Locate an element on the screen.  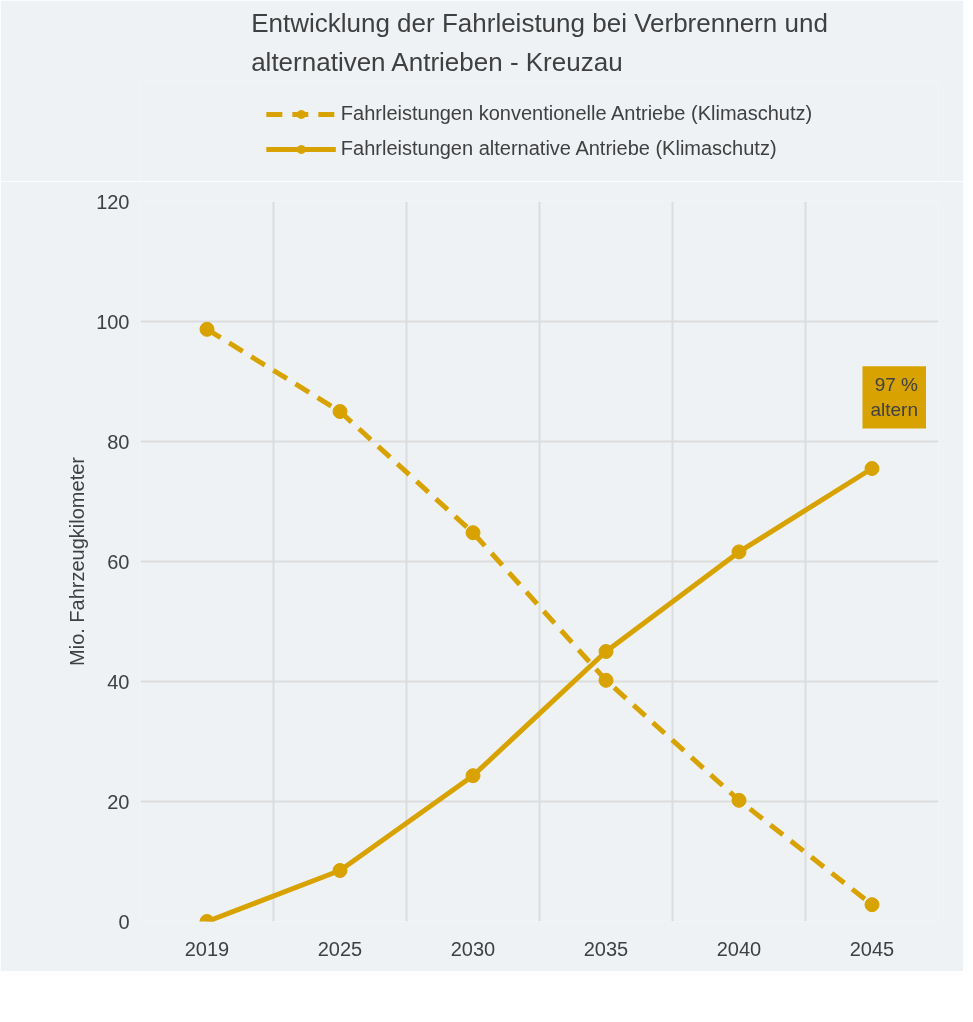
x-tick-label: 2035 is located at coordinates (606, 948).